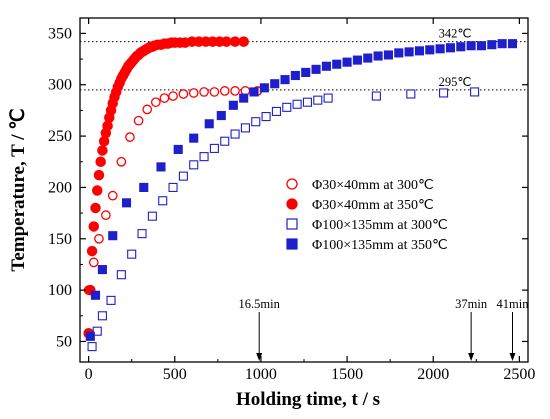  I want to click on x-axis-title: Holding time, t / s, so click(308, 399).